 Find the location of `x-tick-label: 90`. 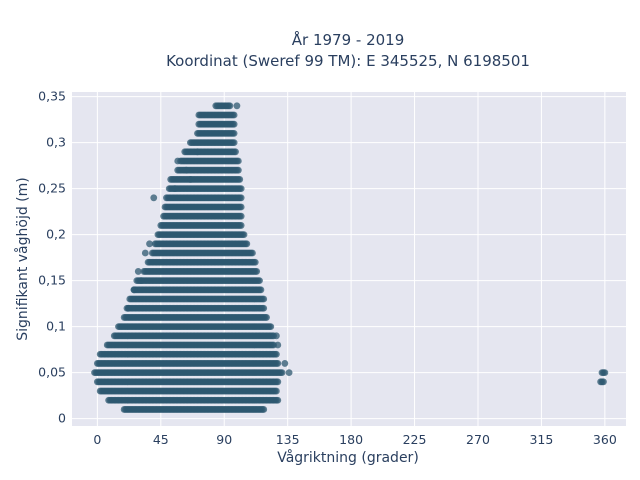

x-tick-label: 90 is located at coordinates (224, 439).